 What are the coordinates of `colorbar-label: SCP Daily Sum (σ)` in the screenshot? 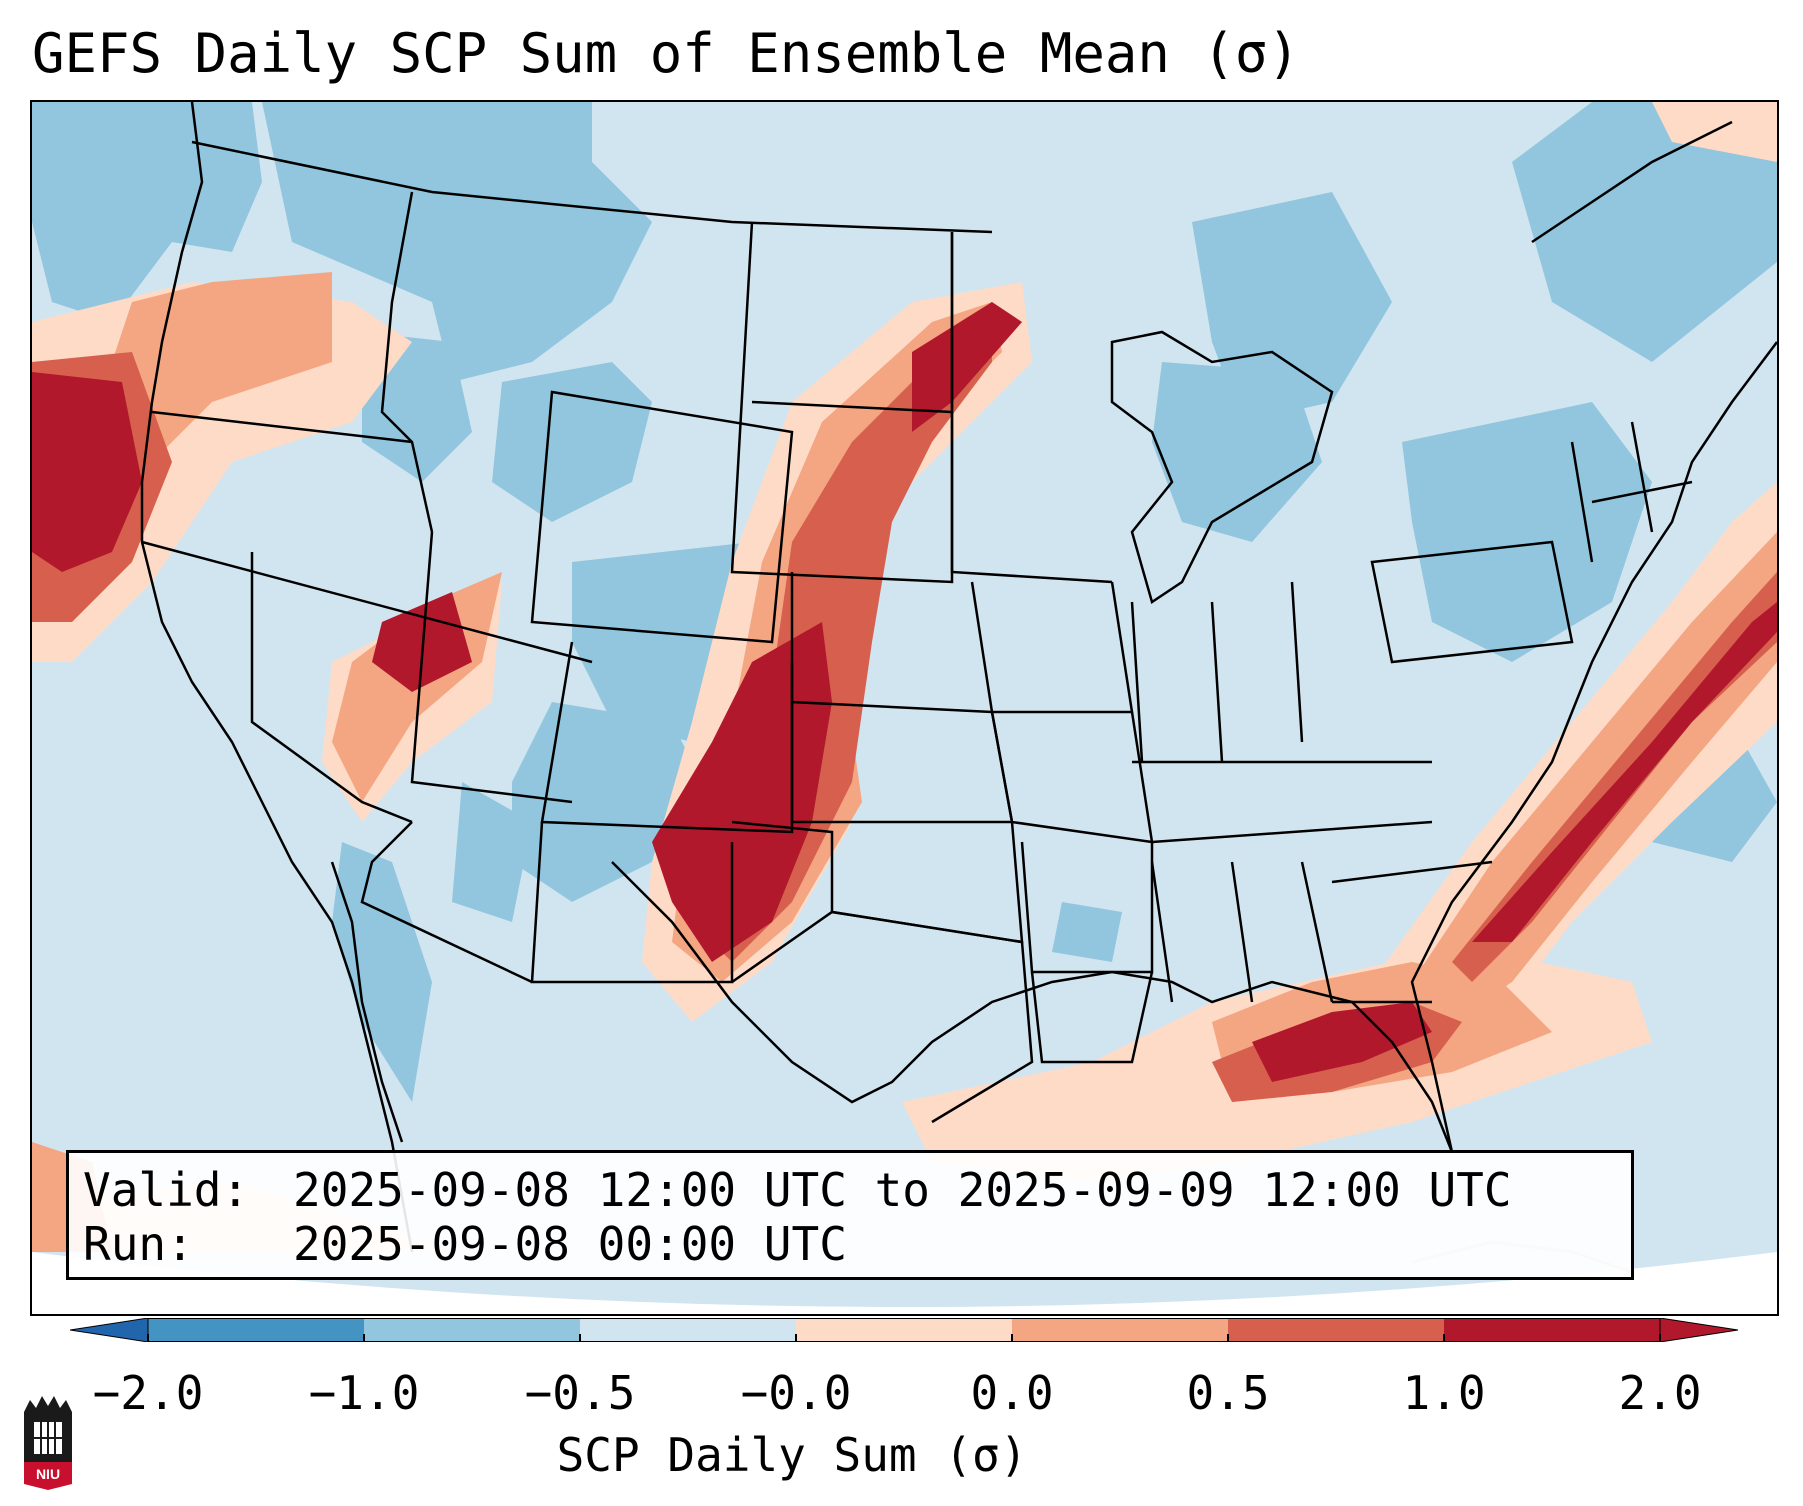 It's located at (792, 1455).